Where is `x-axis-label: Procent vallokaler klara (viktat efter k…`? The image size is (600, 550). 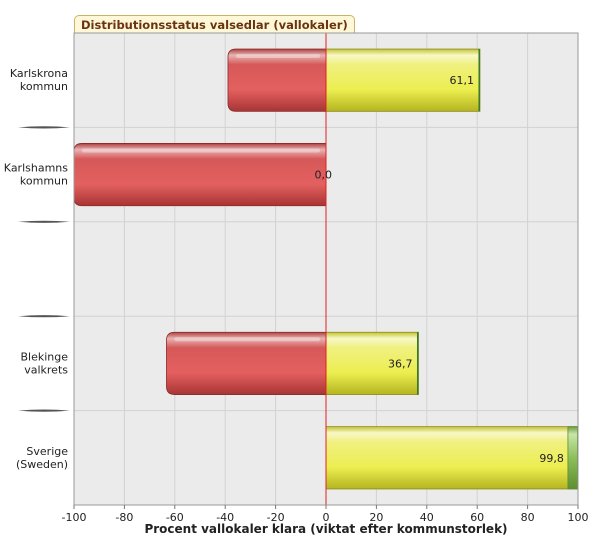
x-axis-label: Procent vallokaler klara (viktat efter k… is located at coordinates (325, 529).